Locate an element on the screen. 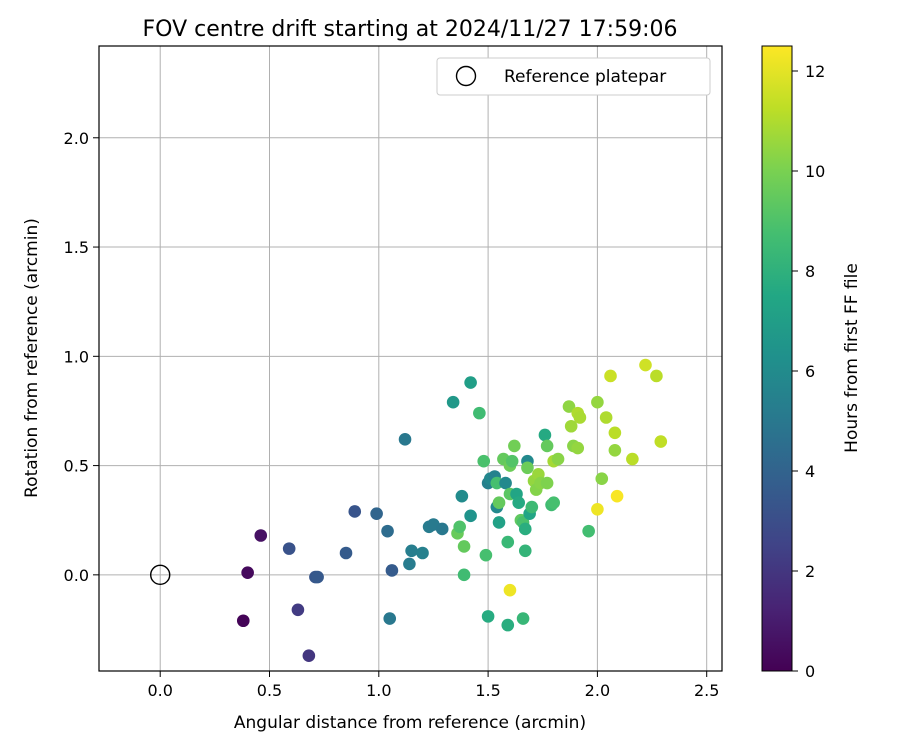  x-tick-label: 1.0 is located at coordinates (378, 690).